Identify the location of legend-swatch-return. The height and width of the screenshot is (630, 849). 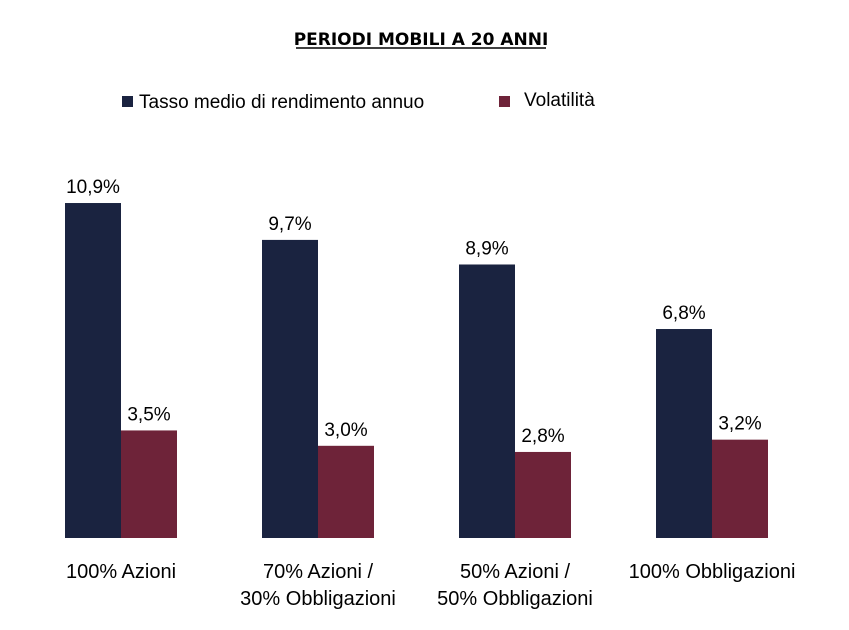
(127, 101).